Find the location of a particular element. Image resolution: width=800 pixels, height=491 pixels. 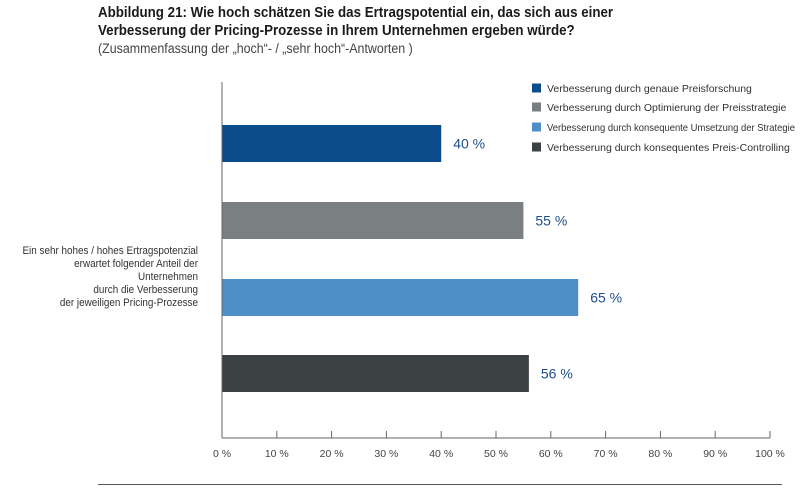

x-tick-label-80: 80 % is located at coordinates (660, 454).